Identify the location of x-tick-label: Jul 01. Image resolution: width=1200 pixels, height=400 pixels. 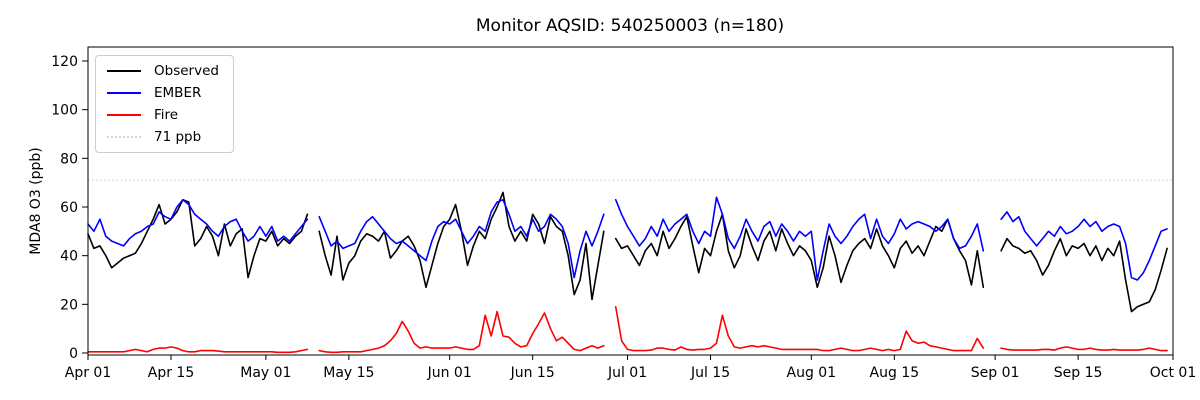
(627, 373).